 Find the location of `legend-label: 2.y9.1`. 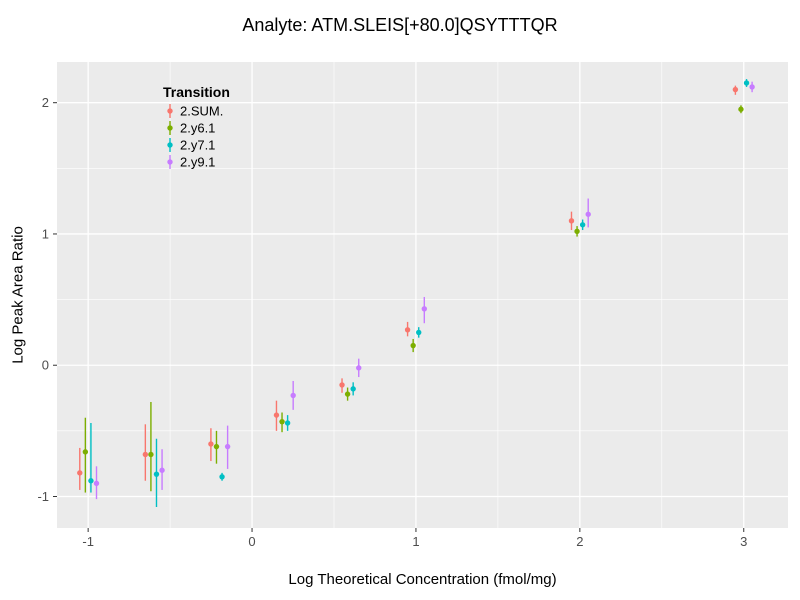

legend-label: 2.y9.1 is located at coordinates (197, 162).